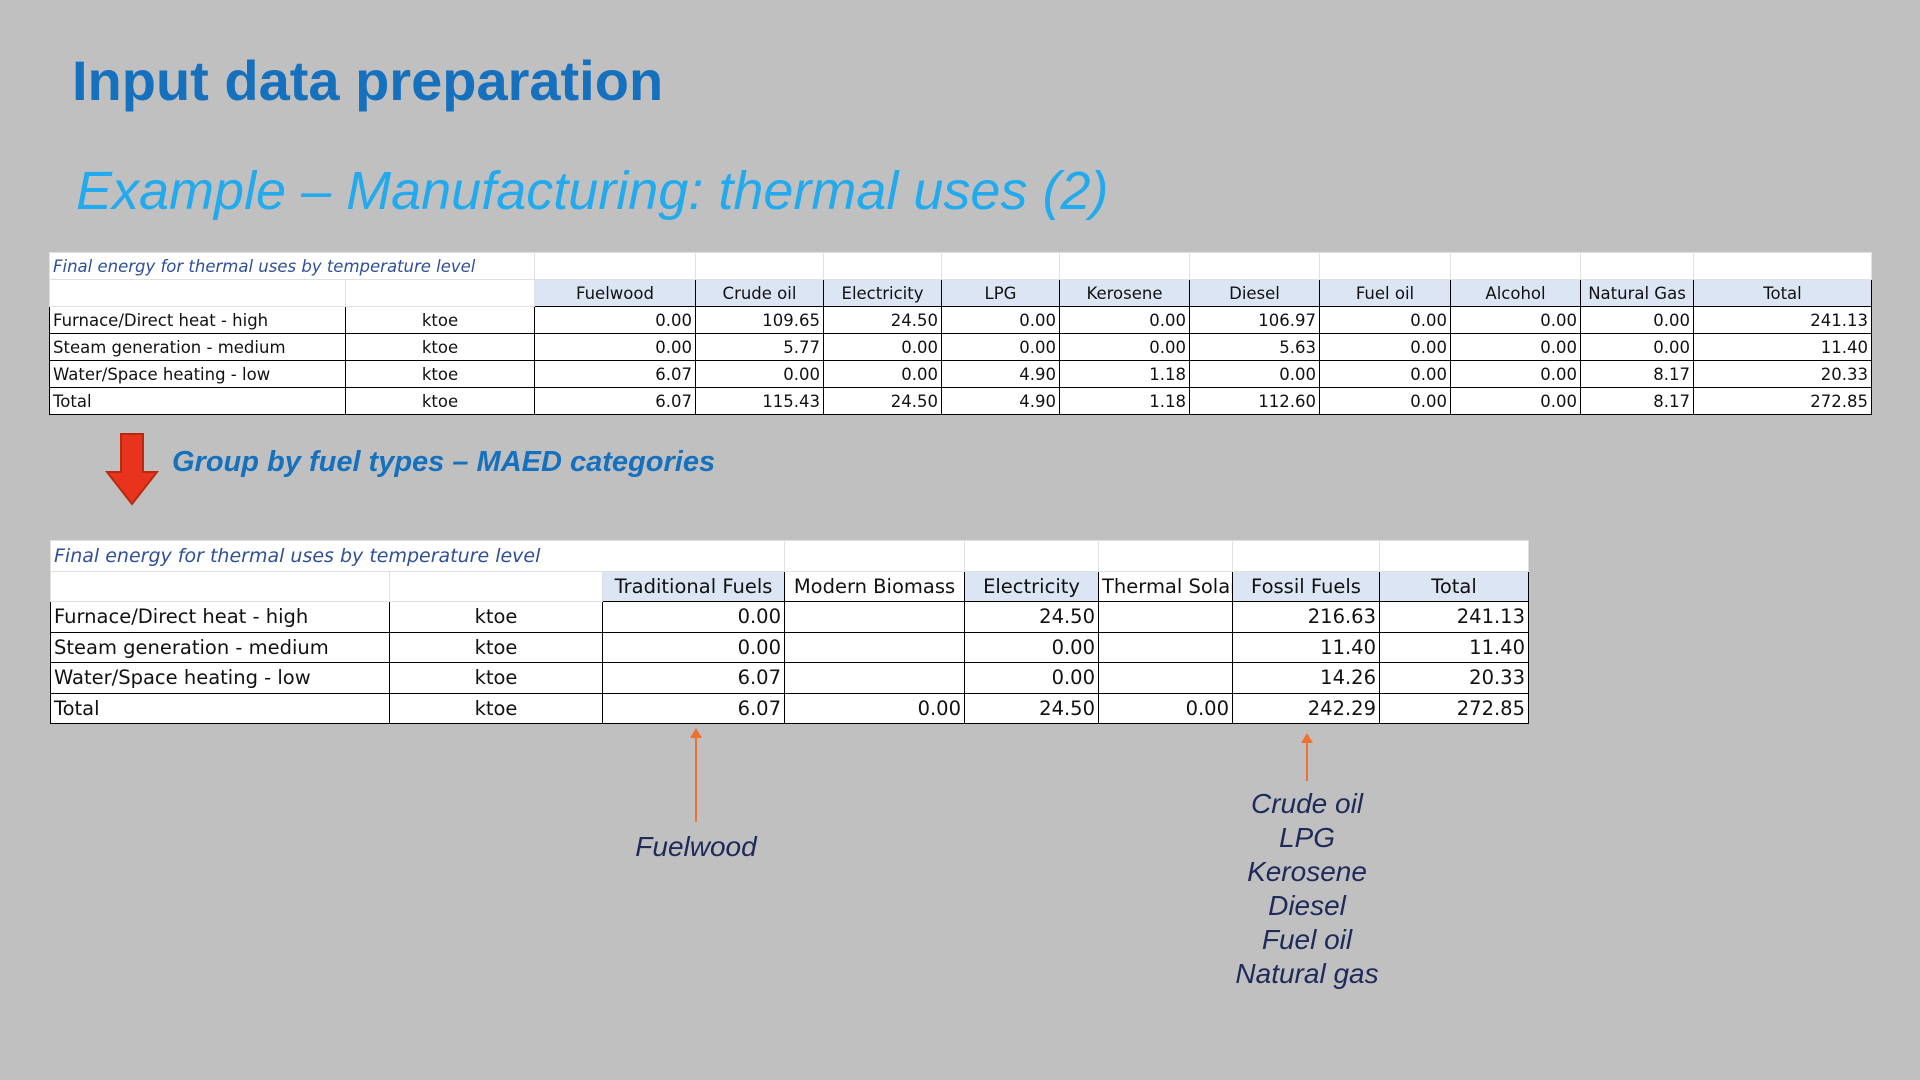 Image resolution: width=1920 pixels, height=1080 pixels. I want to click on cell: 112.60, so click(1254, 401).